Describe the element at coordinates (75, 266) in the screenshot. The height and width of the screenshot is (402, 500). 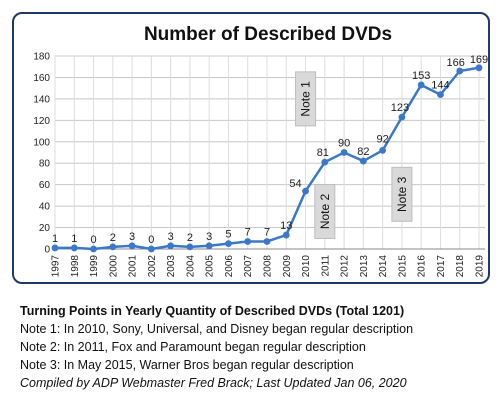
I see `x-tick-label: 1998` at that location.